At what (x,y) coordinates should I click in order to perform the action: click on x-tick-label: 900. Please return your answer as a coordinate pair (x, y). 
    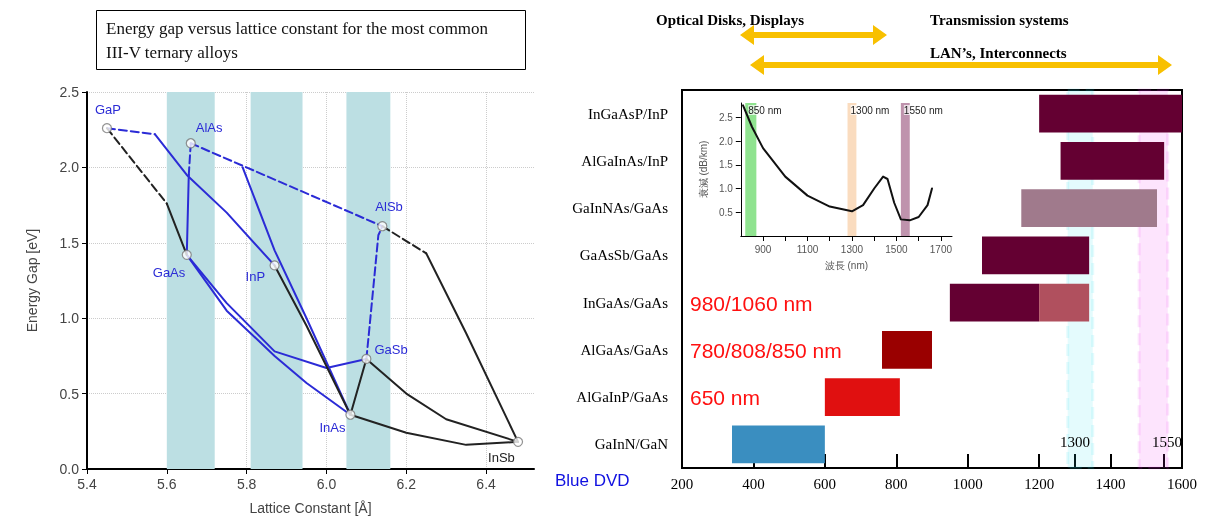
    Looking at the image, I should click on (763, 249).